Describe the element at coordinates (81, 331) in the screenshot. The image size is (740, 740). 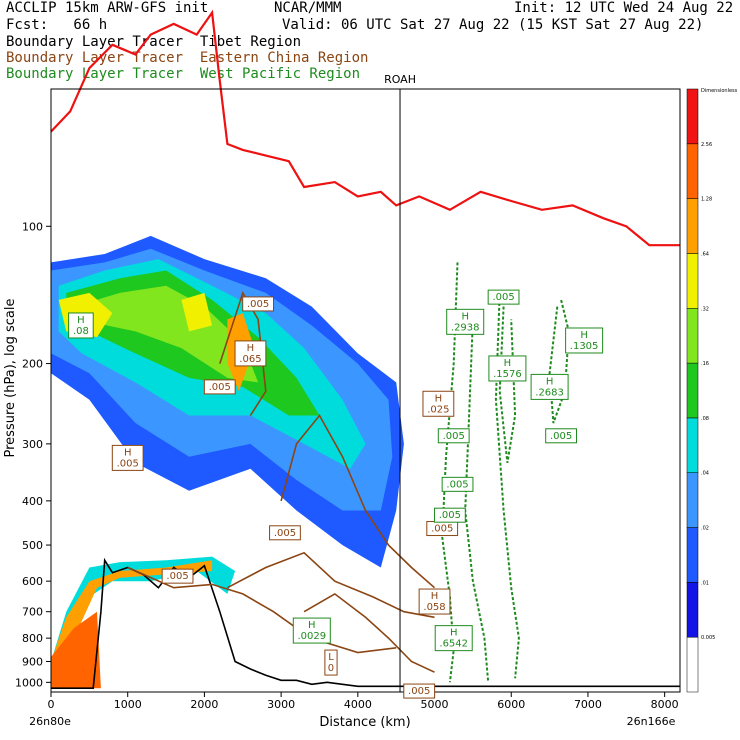
I see `tracer-label-0: .08` at that location.